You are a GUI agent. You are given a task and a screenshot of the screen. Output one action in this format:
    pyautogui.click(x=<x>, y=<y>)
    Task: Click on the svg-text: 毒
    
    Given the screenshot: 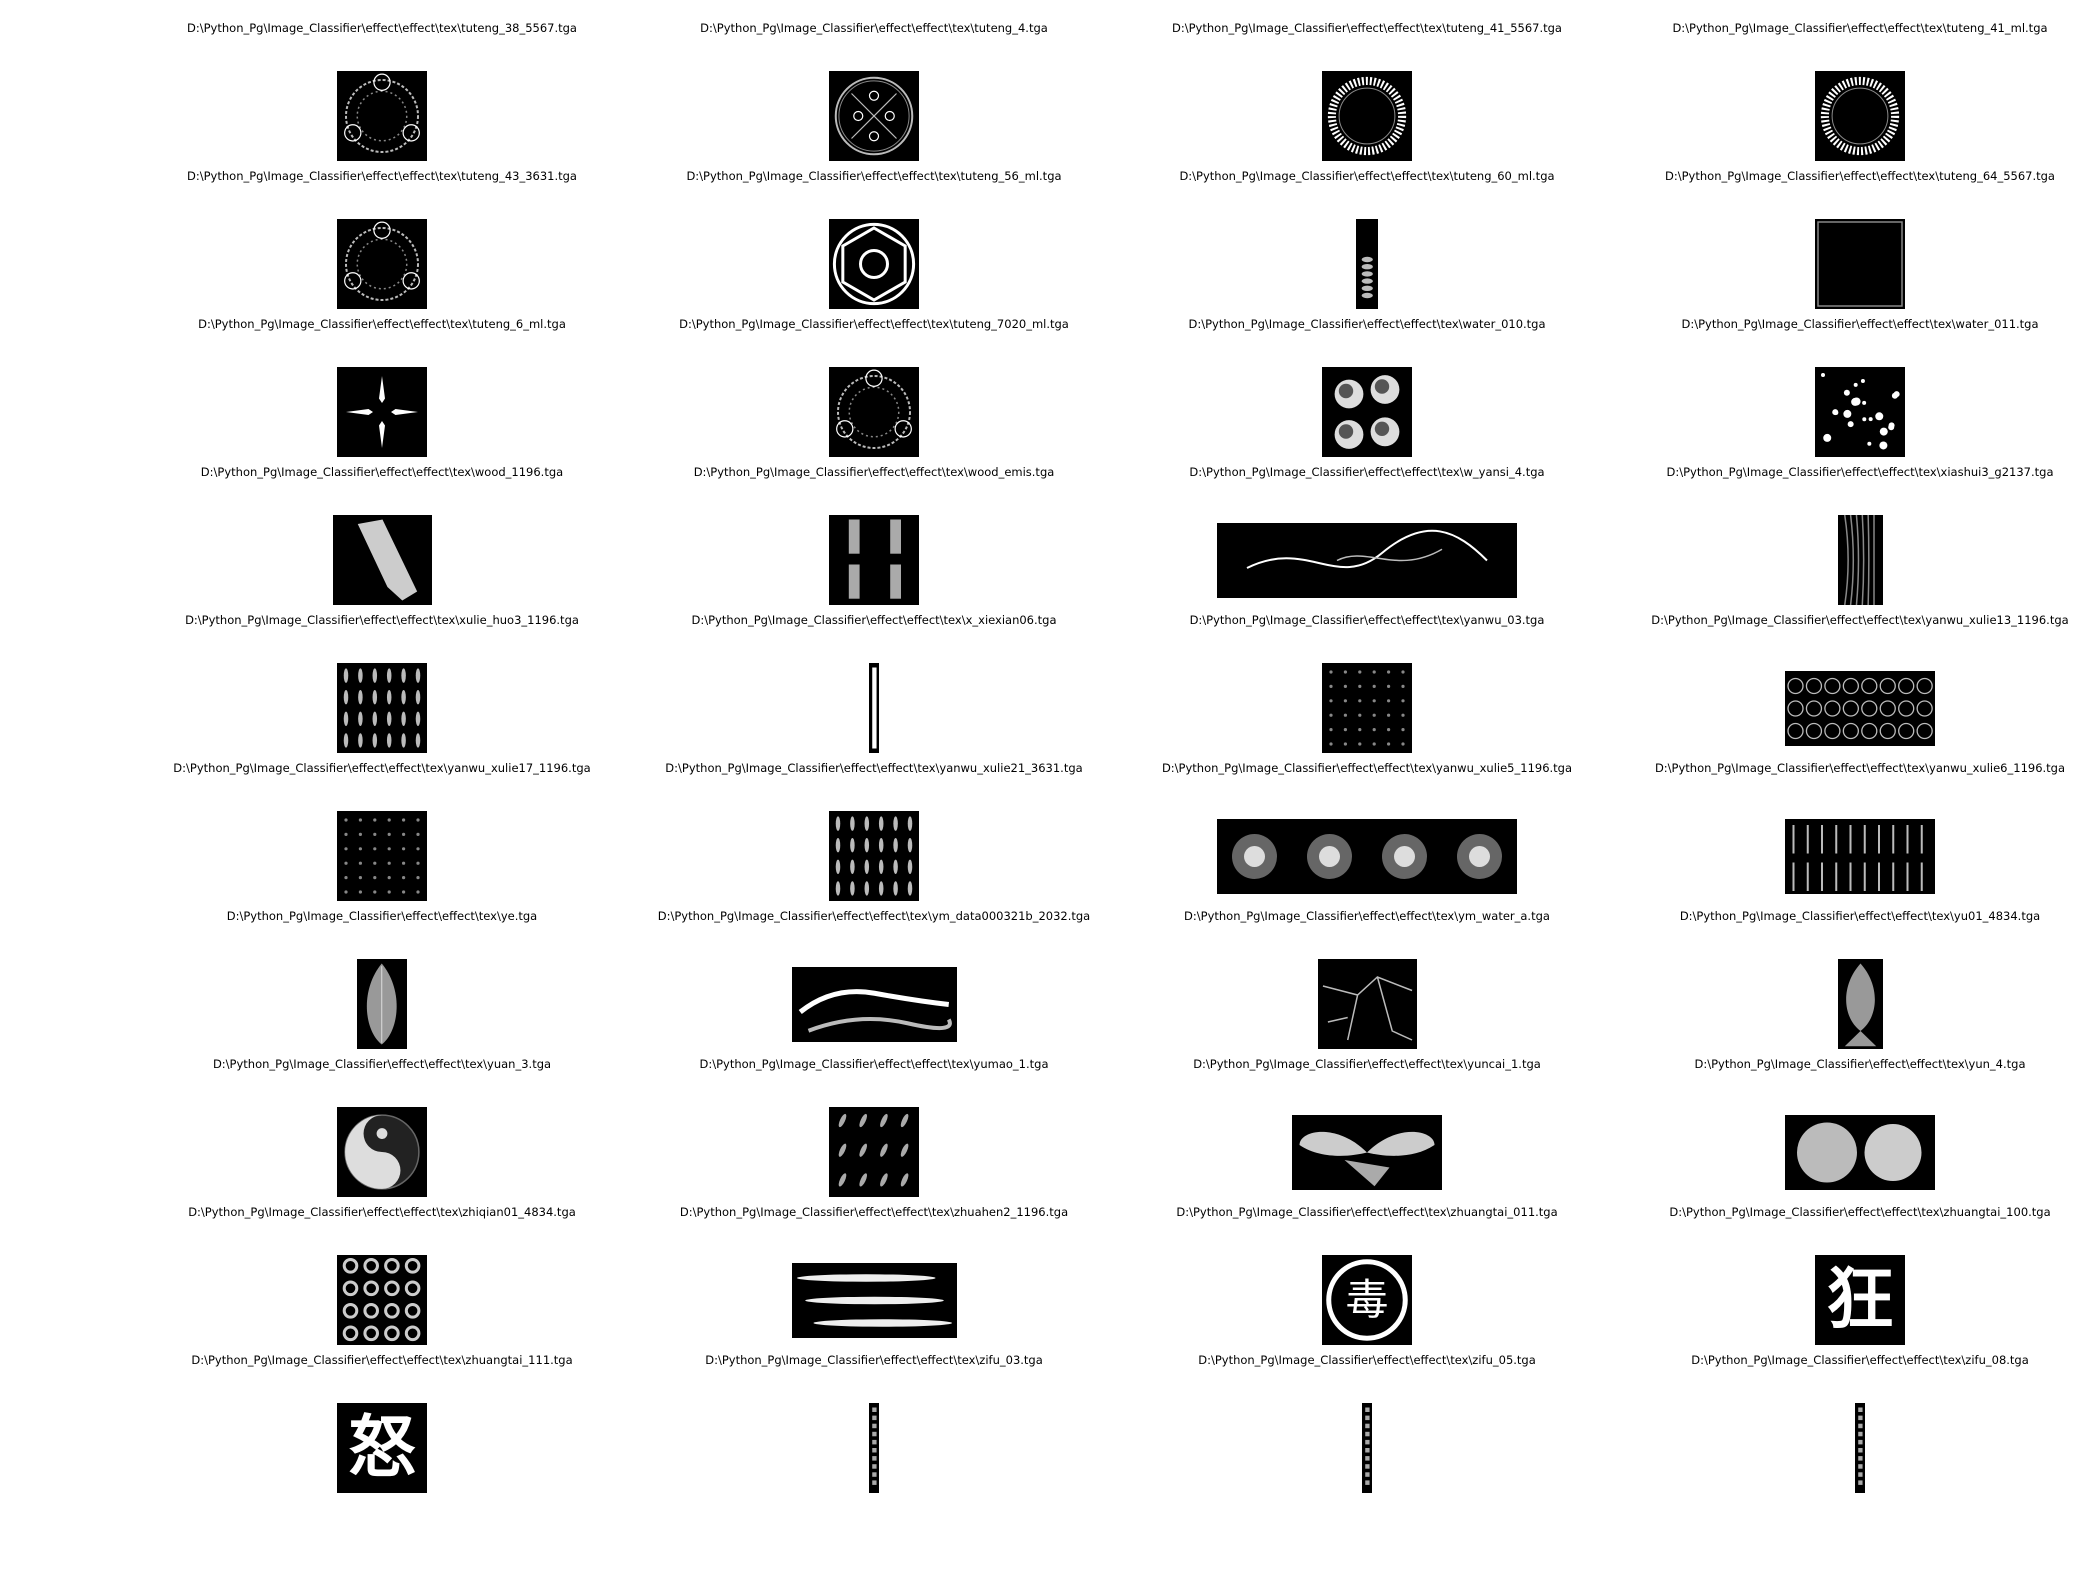 What is the action you would take?
    pyautogui.click(x=1367, y=1300)
    